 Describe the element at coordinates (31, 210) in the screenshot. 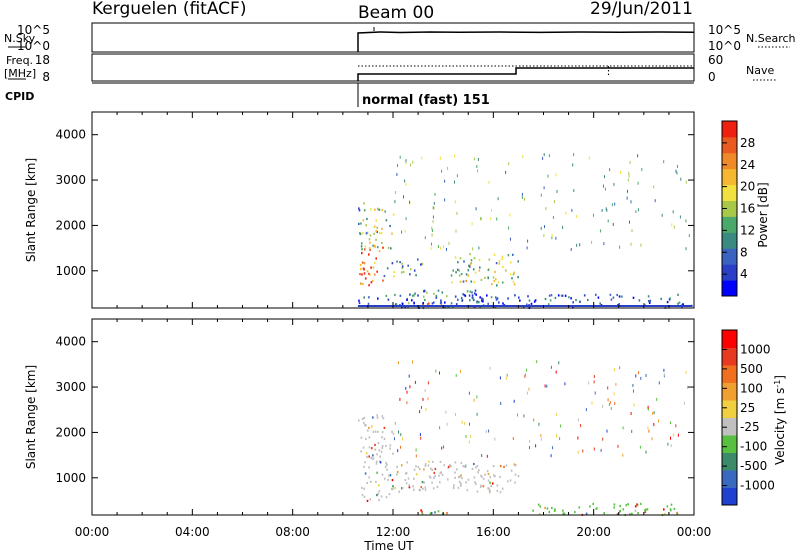

I see `power-ylabel: Slant Range [km]` at that location.